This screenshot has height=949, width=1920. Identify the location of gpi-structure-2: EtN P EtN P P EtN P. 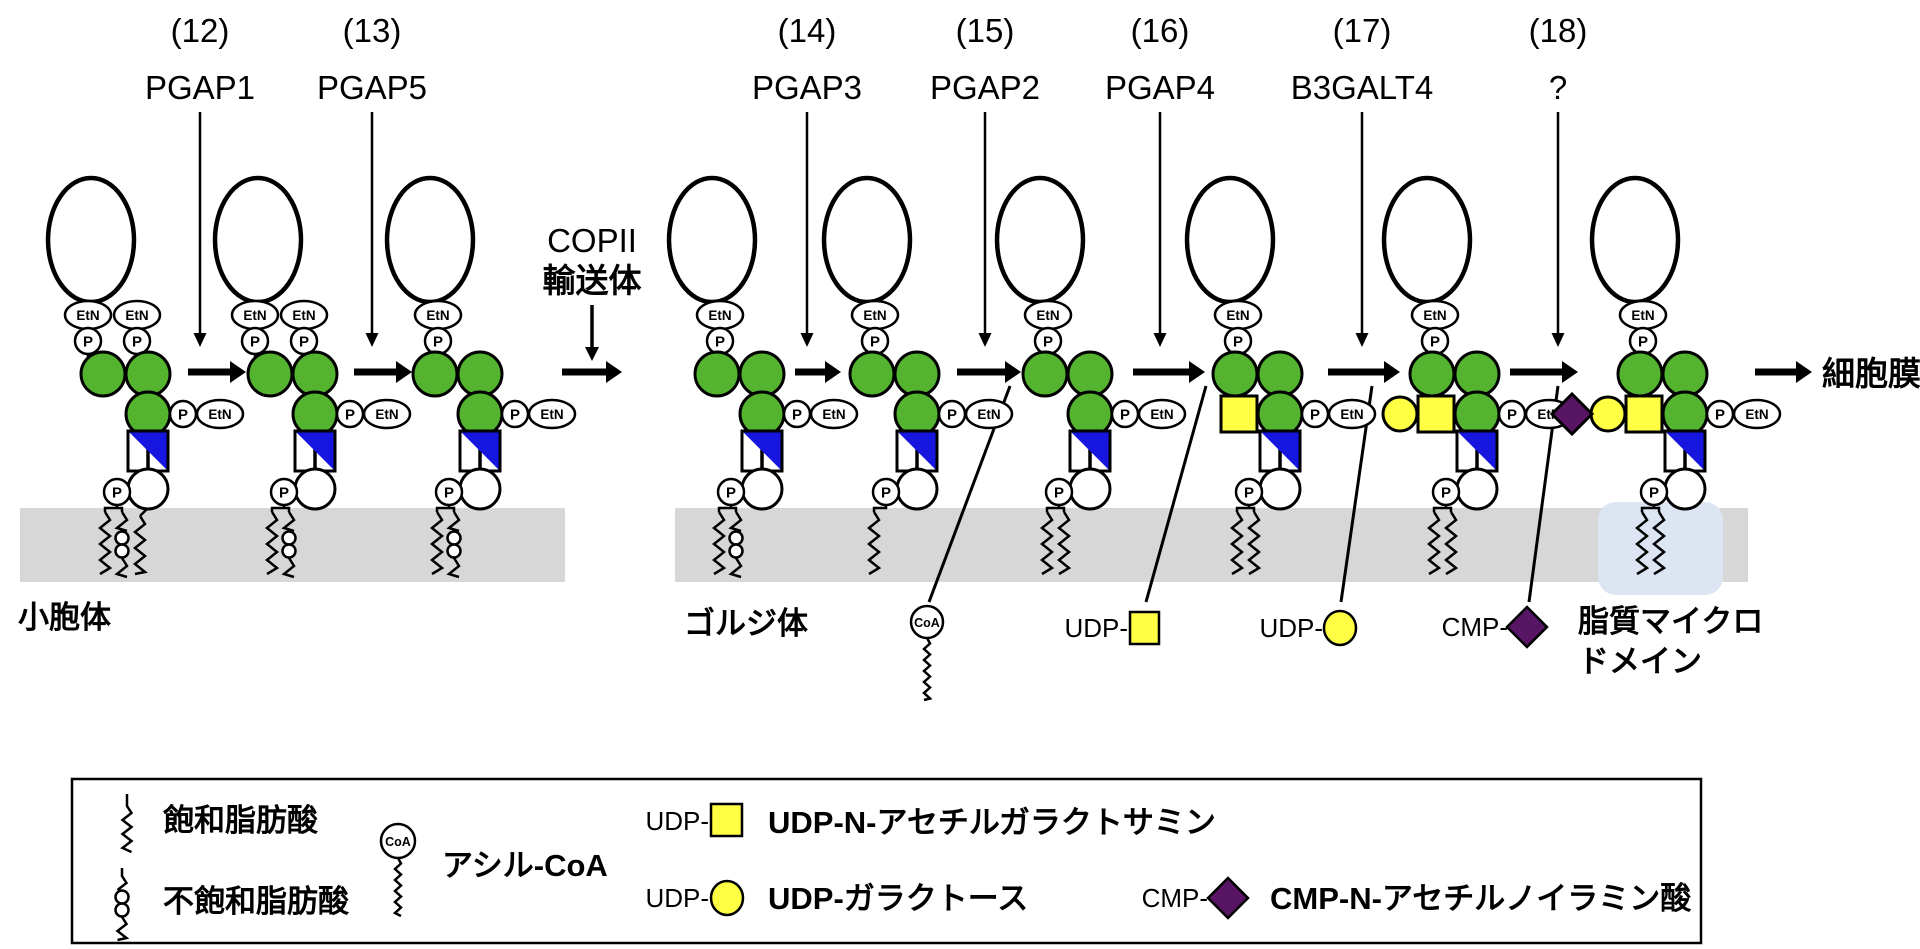
(312, 377).